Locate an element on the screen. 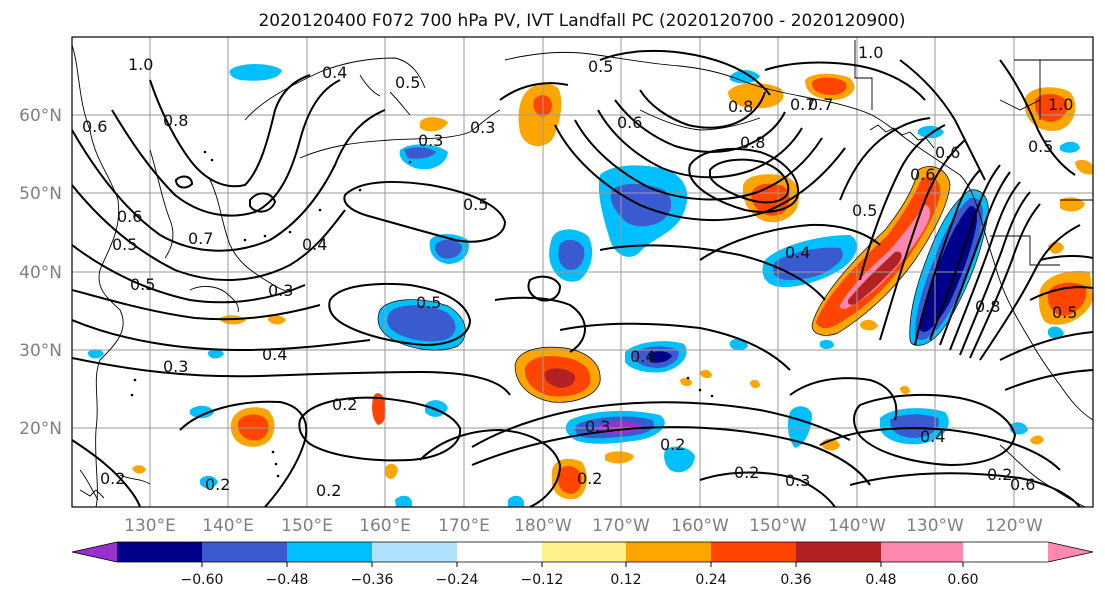  colorbar-tick-label: 0.36 is located at coordinates (795, 580).